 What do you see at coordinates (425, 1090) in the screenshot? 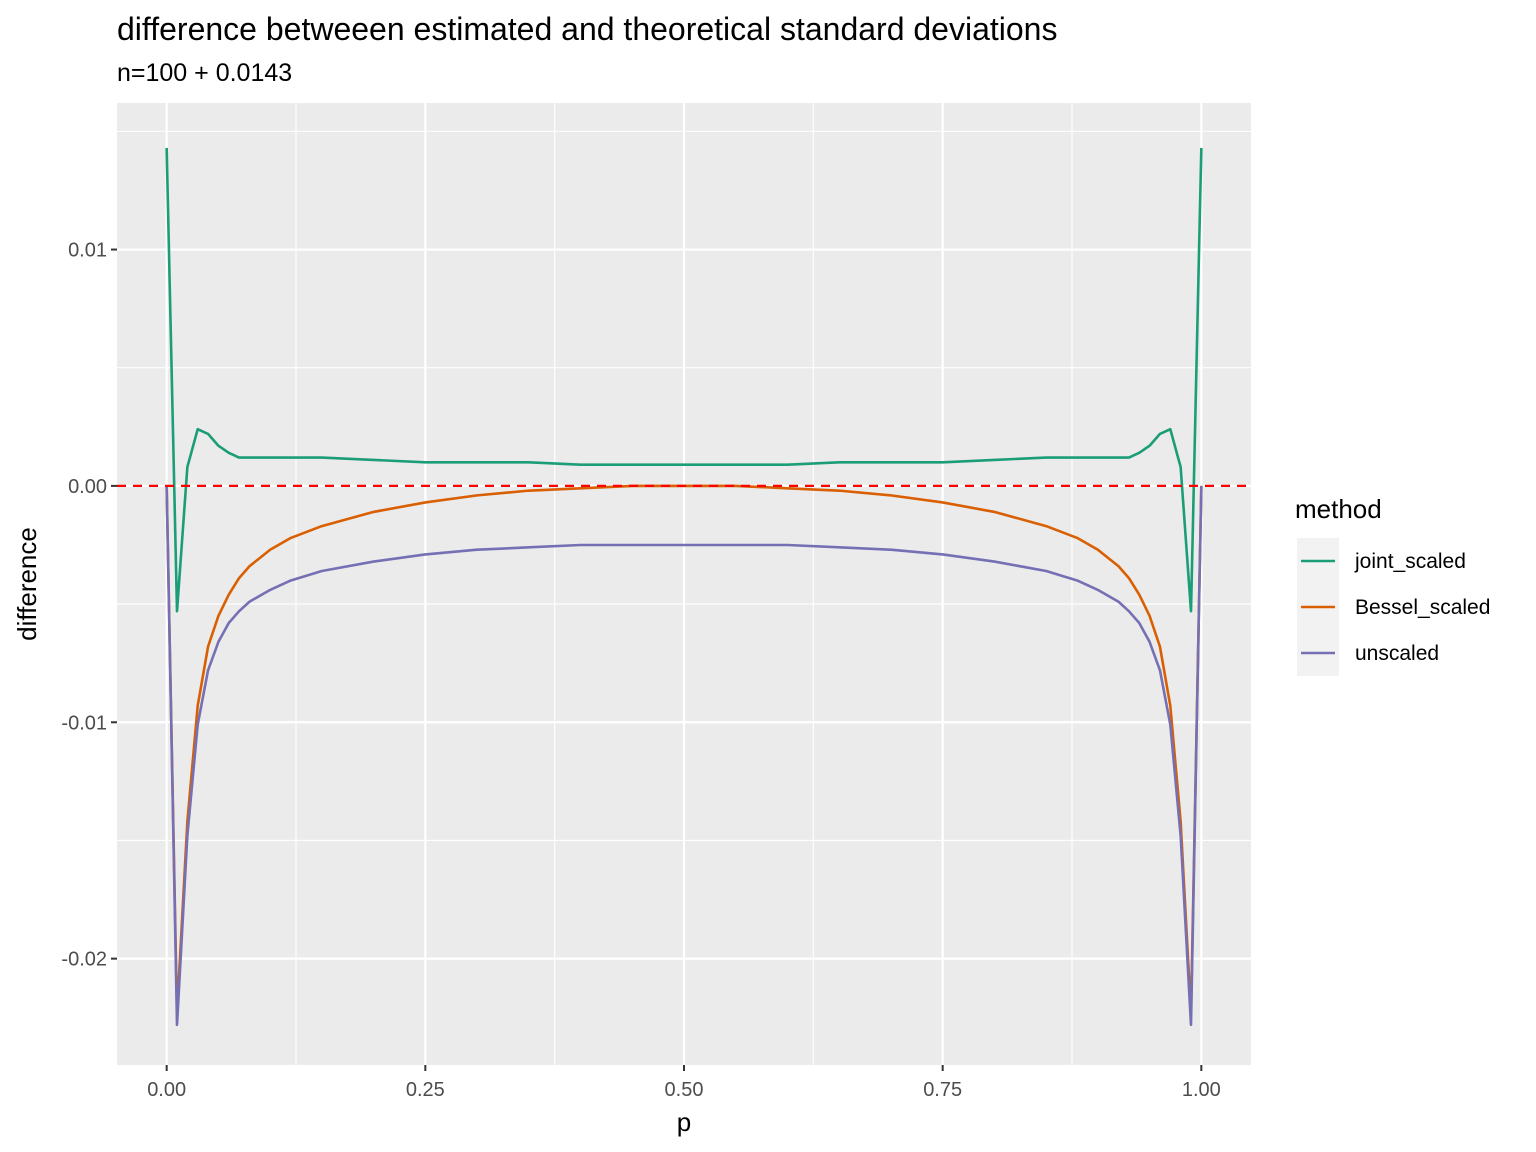
I see `x-tick-label: 0.25` at bounding box center [425, 1090].